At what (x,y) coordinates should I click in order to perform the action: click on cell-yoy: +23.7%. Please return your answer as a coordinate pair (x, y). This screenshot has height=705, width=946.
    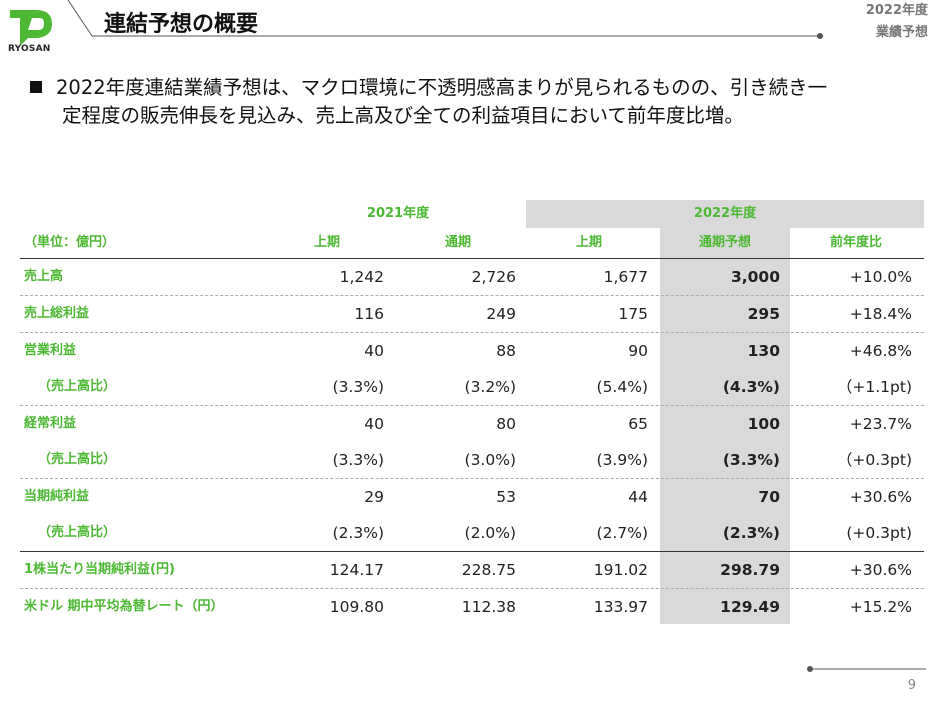
    Looking at the image, I should click on (880, 424).